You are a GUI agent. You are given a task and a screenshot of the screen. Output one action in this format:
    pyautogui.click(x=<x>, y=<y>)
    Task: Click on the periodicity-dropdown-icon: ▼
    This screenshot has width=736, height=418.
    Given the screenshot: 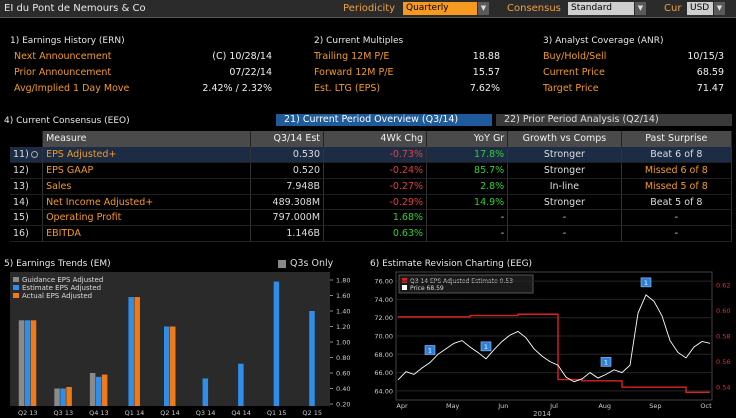 What is the action you would take?
    pyautogui.click(x=483, y=8)
    